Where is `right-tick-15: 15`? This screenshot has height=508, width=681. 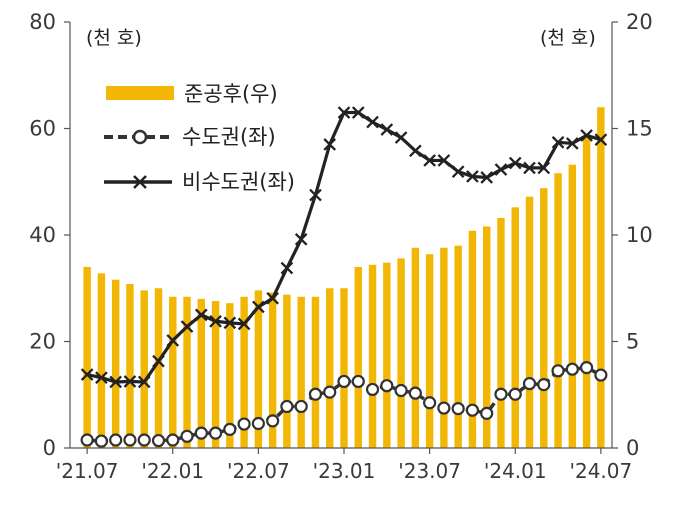 right-tick-15: 15 is located at coordinates (639, 129).